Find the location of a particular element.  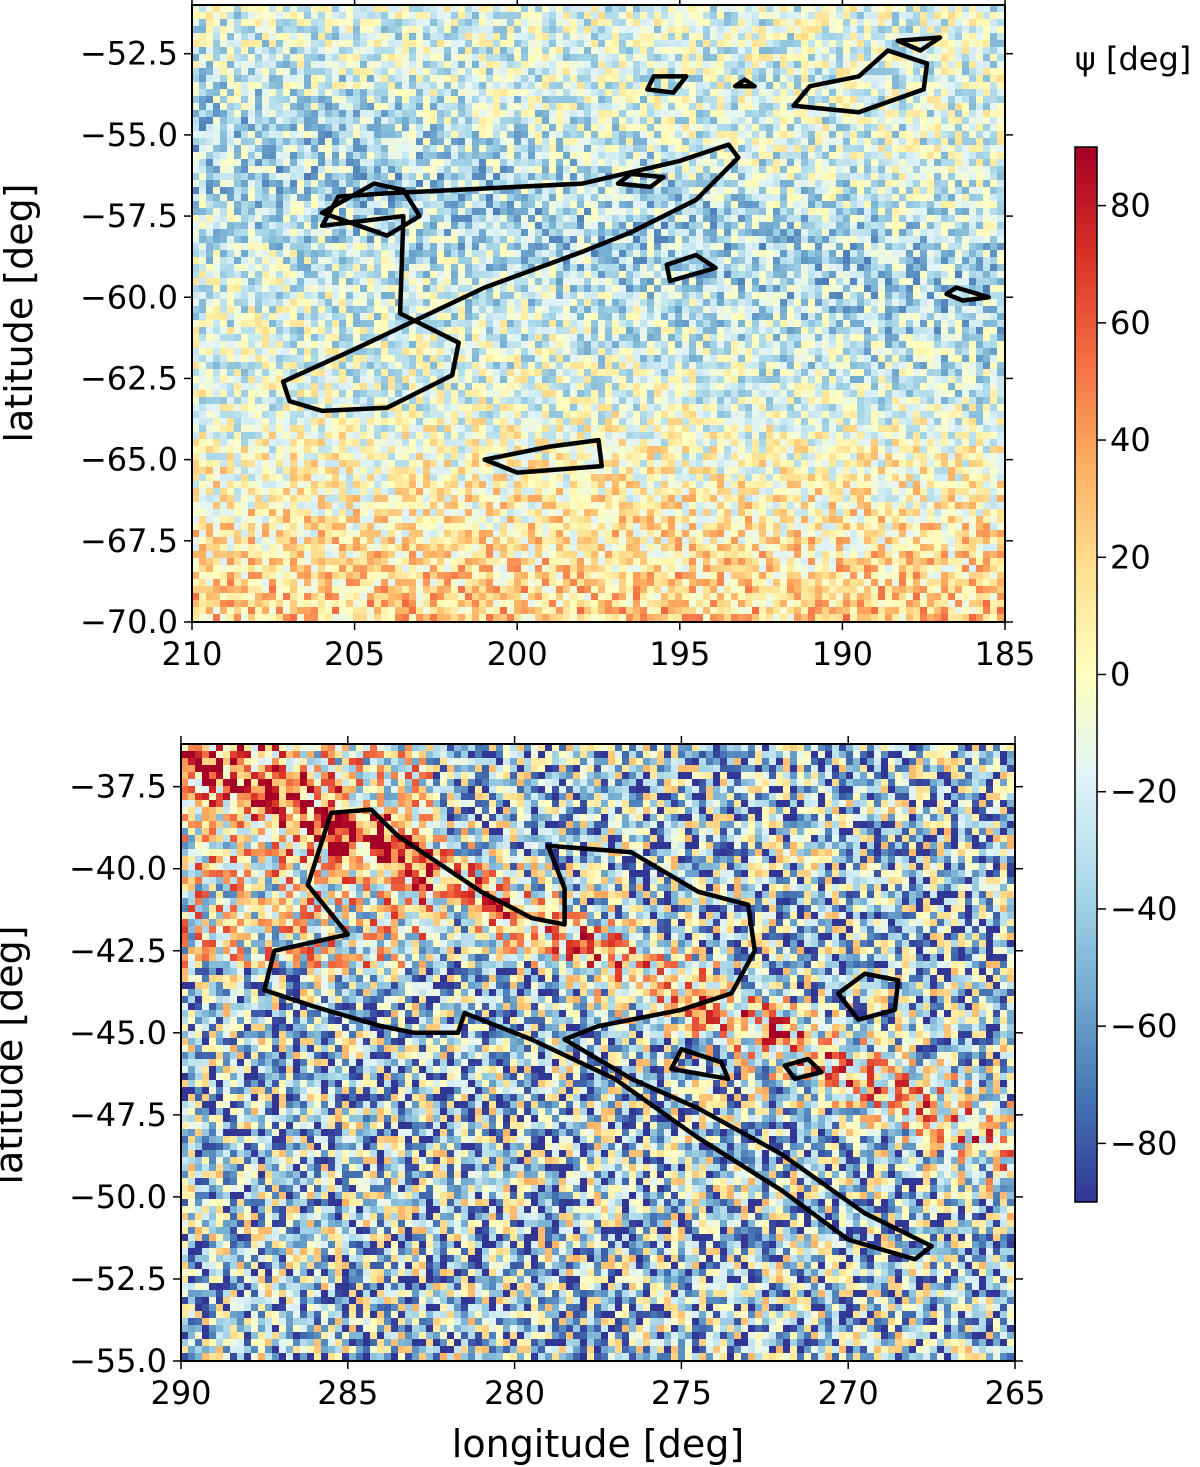

x-tick-label: 195 is located at coordinates (679, 654).